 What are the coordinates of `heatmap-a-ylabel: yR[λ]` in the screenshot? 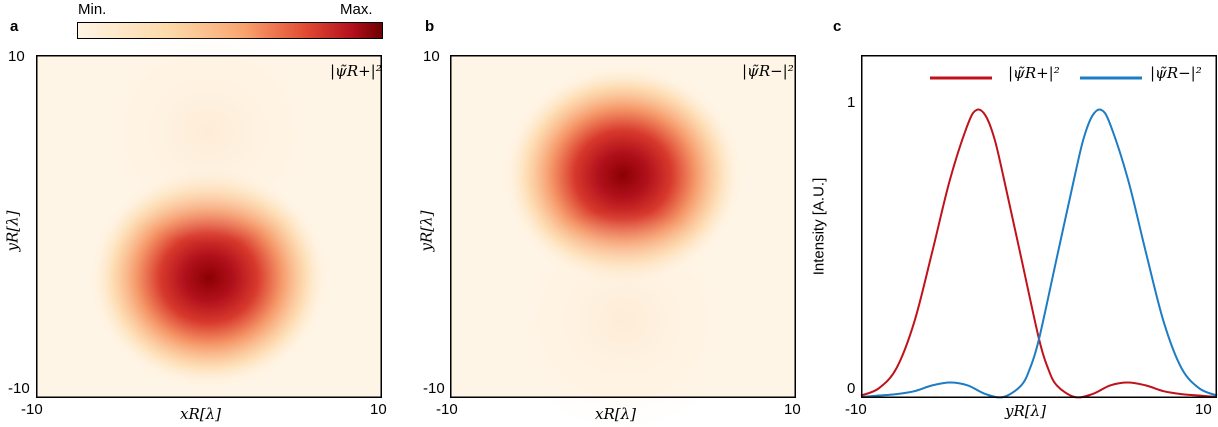 It's located at (12, 231).